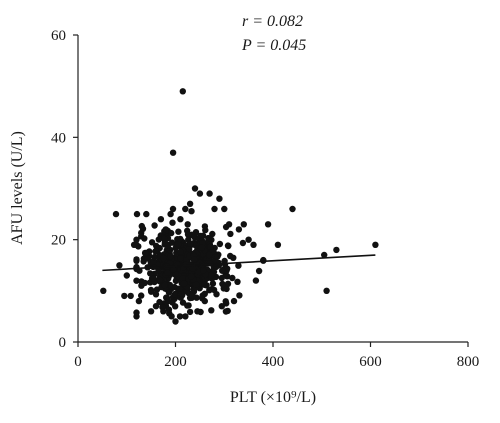 The width and height of the screenshot is (500, 423). Describe the element at coordinates (58, 241) in the screenshot. I see `y-tick-label: 20` at that location.